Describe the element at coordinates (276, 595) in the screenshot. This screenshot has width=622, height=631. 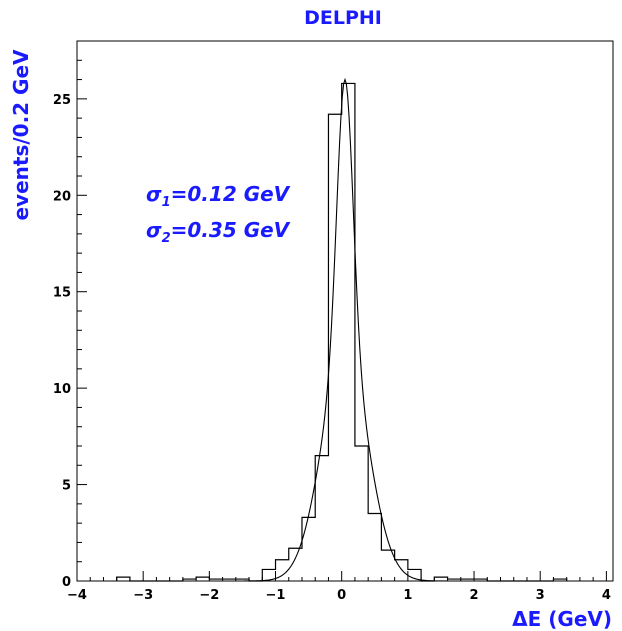
I see `x-tick-label: −1` at that location.